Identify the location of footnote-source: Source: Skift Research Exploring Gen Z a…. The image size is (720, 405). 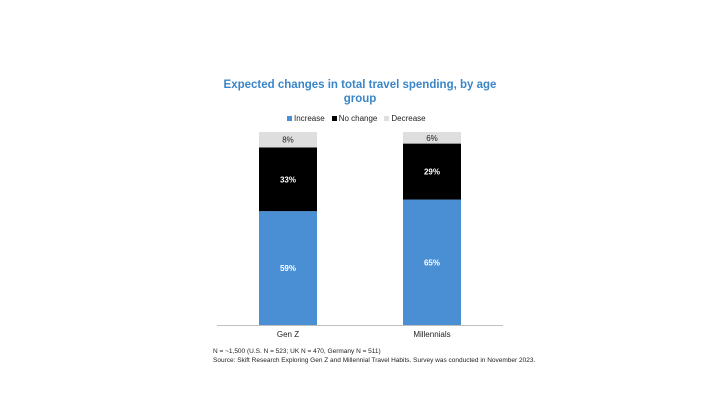
(374, 360).